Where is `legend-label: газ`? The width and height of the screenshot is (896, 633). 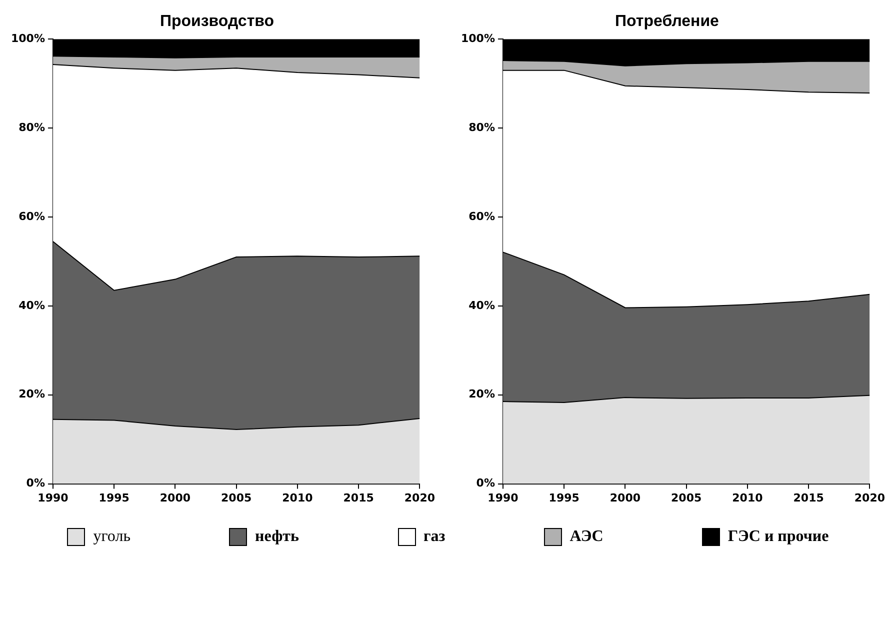 legend-label: газ is located at coordinates (435, 537).